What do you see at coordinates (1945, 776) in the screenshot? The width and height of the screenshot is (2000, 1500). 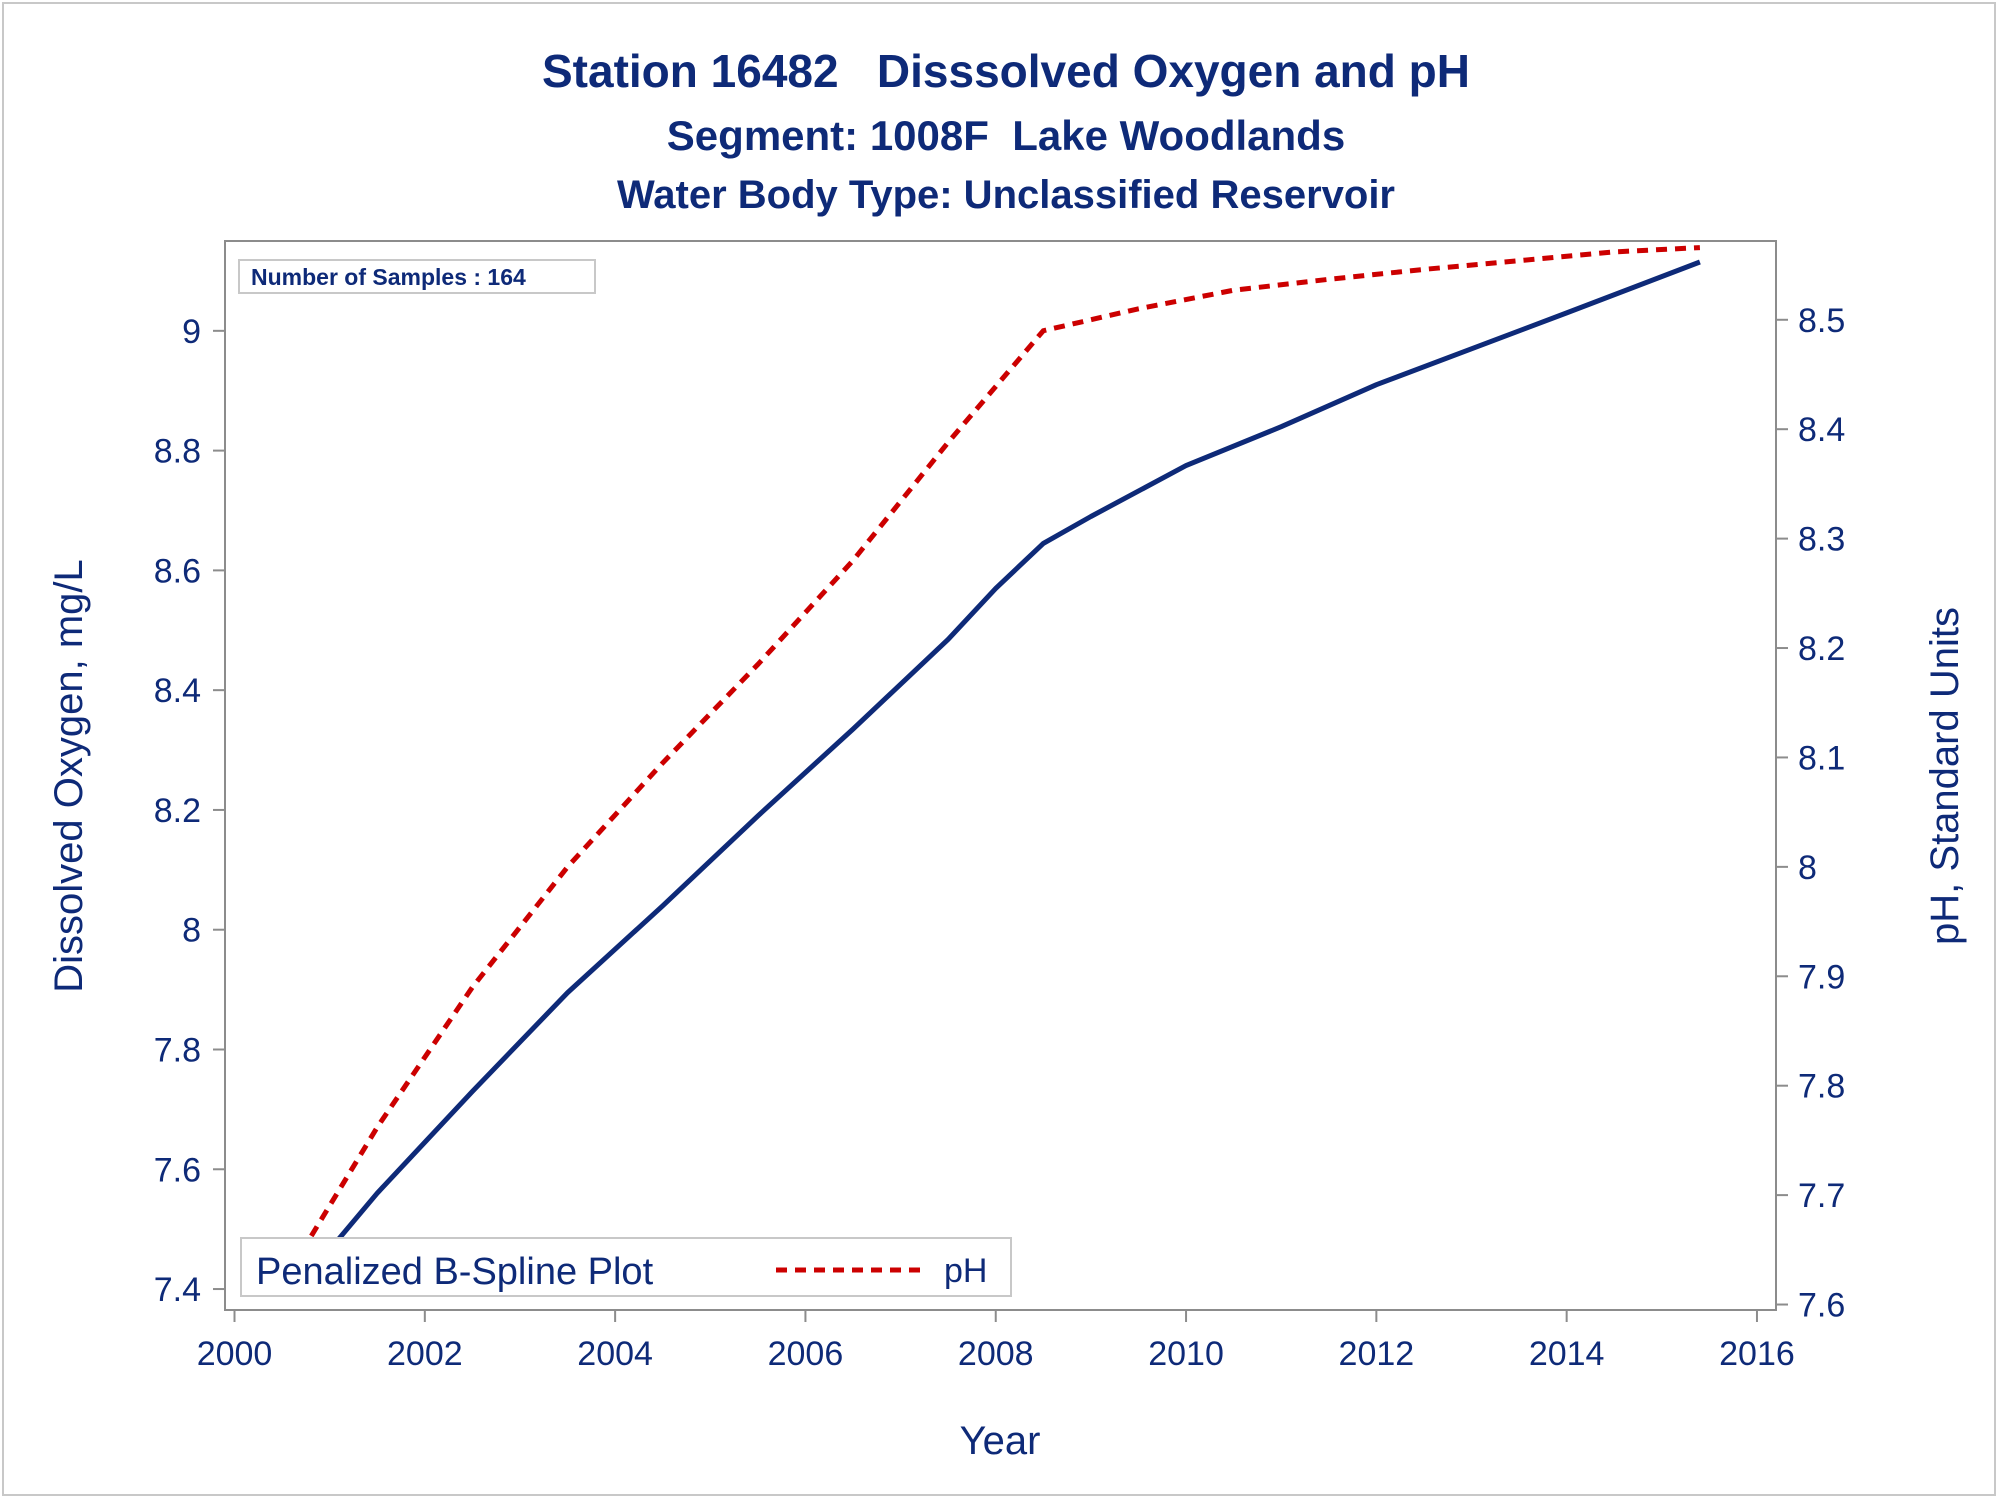 I see `y-right-axis-label: pH, Standard Units` at bounding box center [1945, 776].